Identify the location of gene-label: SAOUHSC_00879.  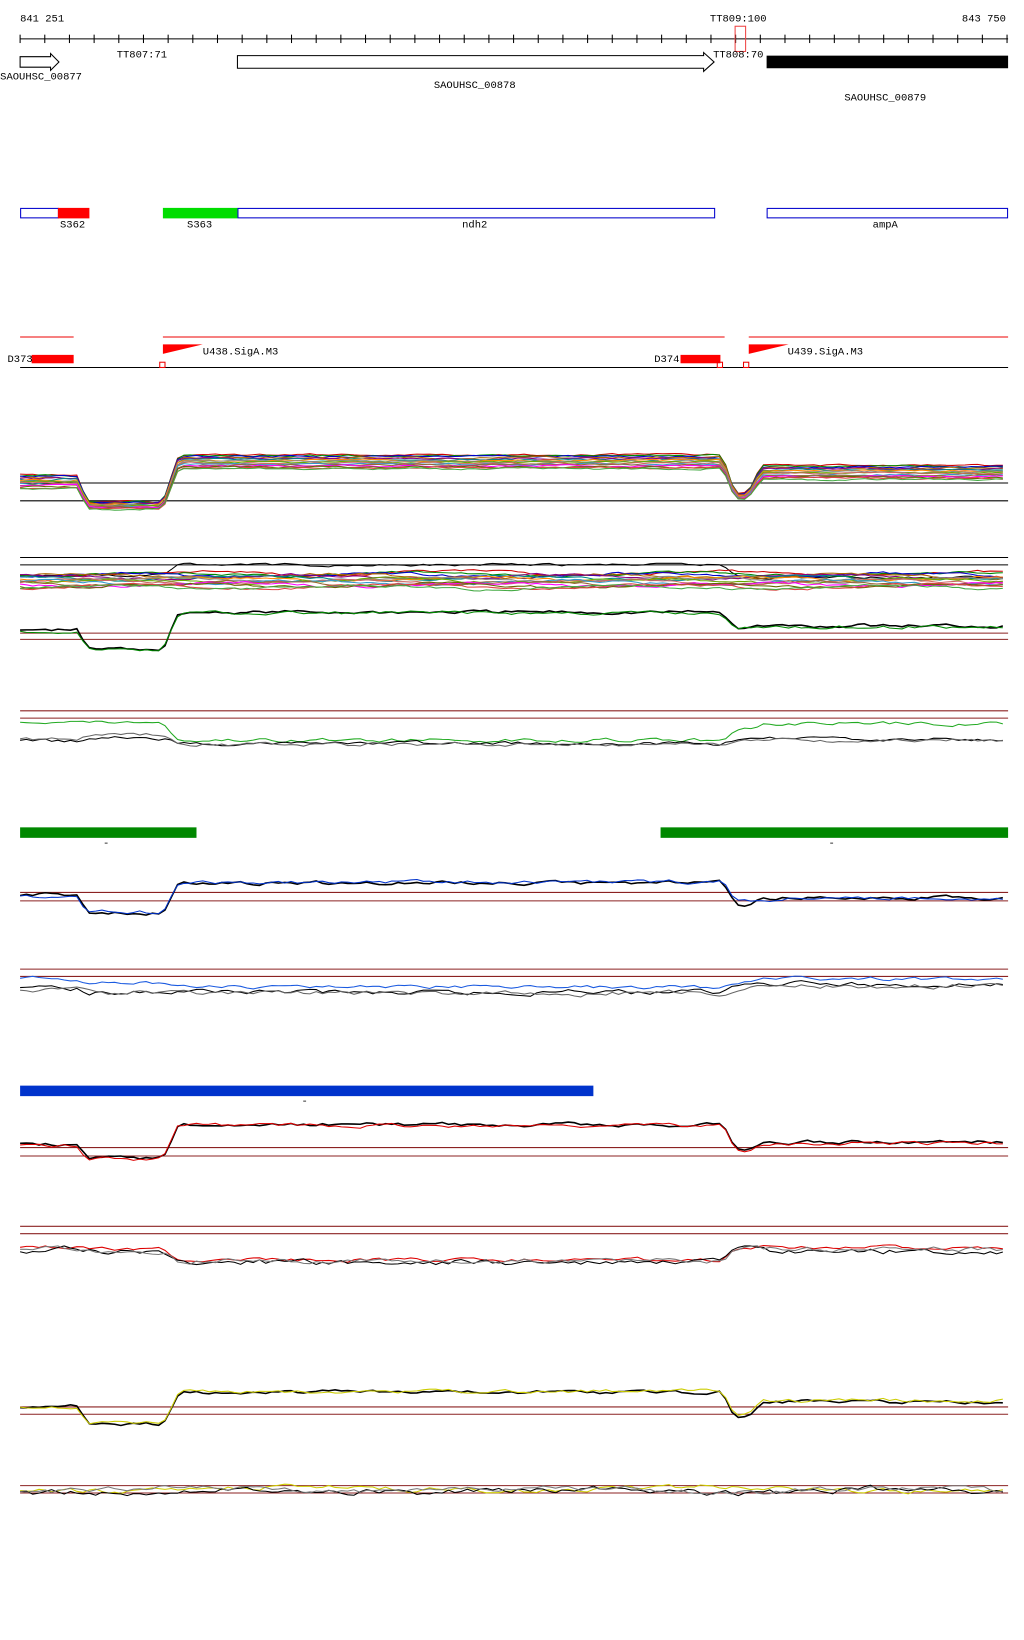
(885, 98).